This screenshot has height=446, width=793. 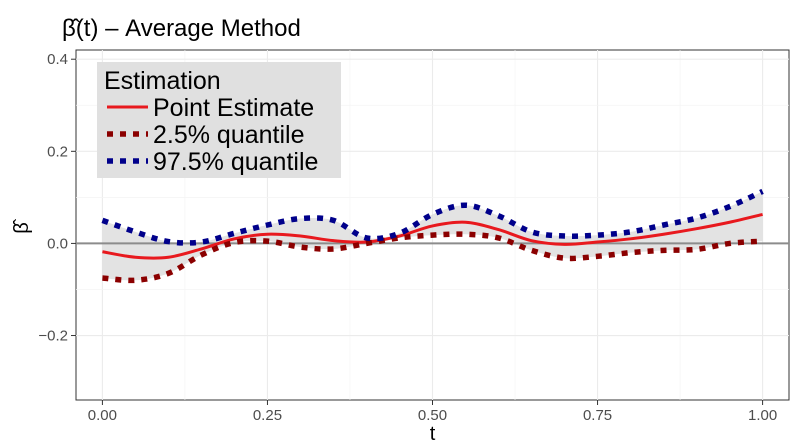 I want to click on legend-label: 2.5% quantile, so click(x=229, y=135).